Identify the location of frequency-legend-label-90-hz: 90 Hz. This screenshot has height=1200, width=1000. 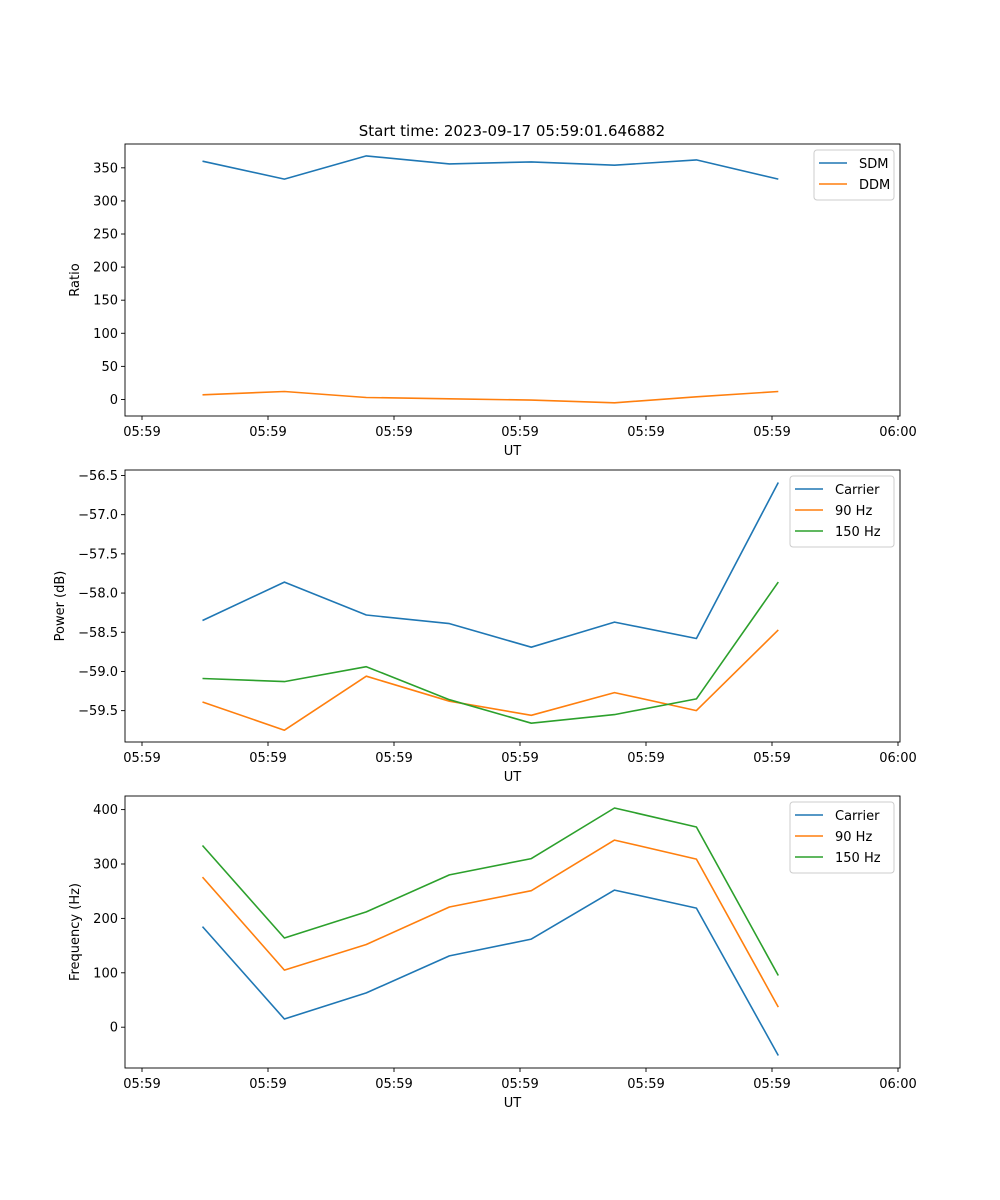
(853, 837).